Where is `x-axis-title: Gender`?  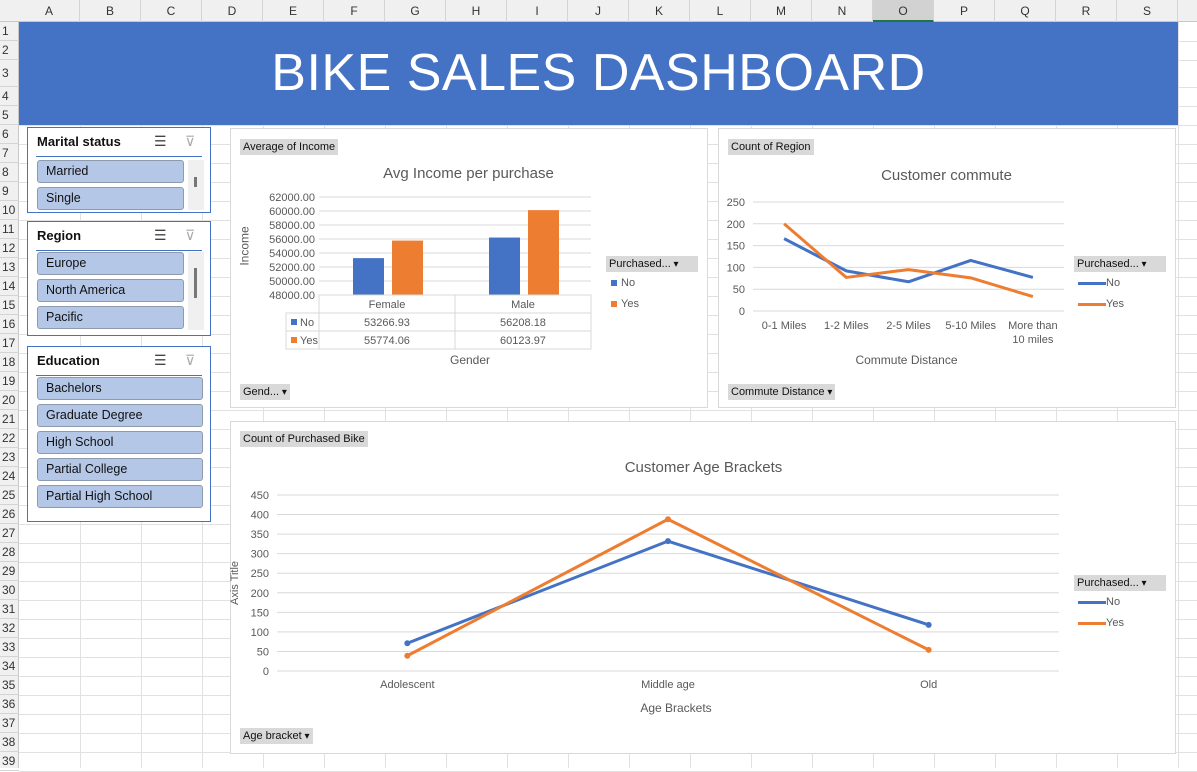
x-axis-title: Gender is located at coordinates (470, 360).